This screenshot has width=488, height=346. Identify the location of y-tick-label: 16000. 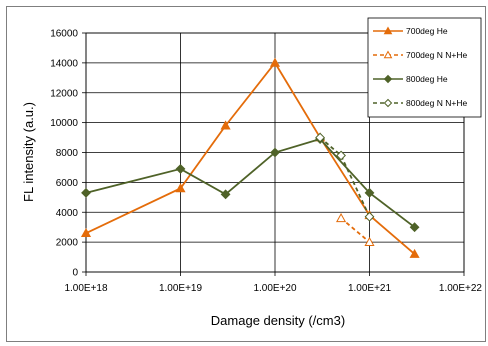
(64, 34).